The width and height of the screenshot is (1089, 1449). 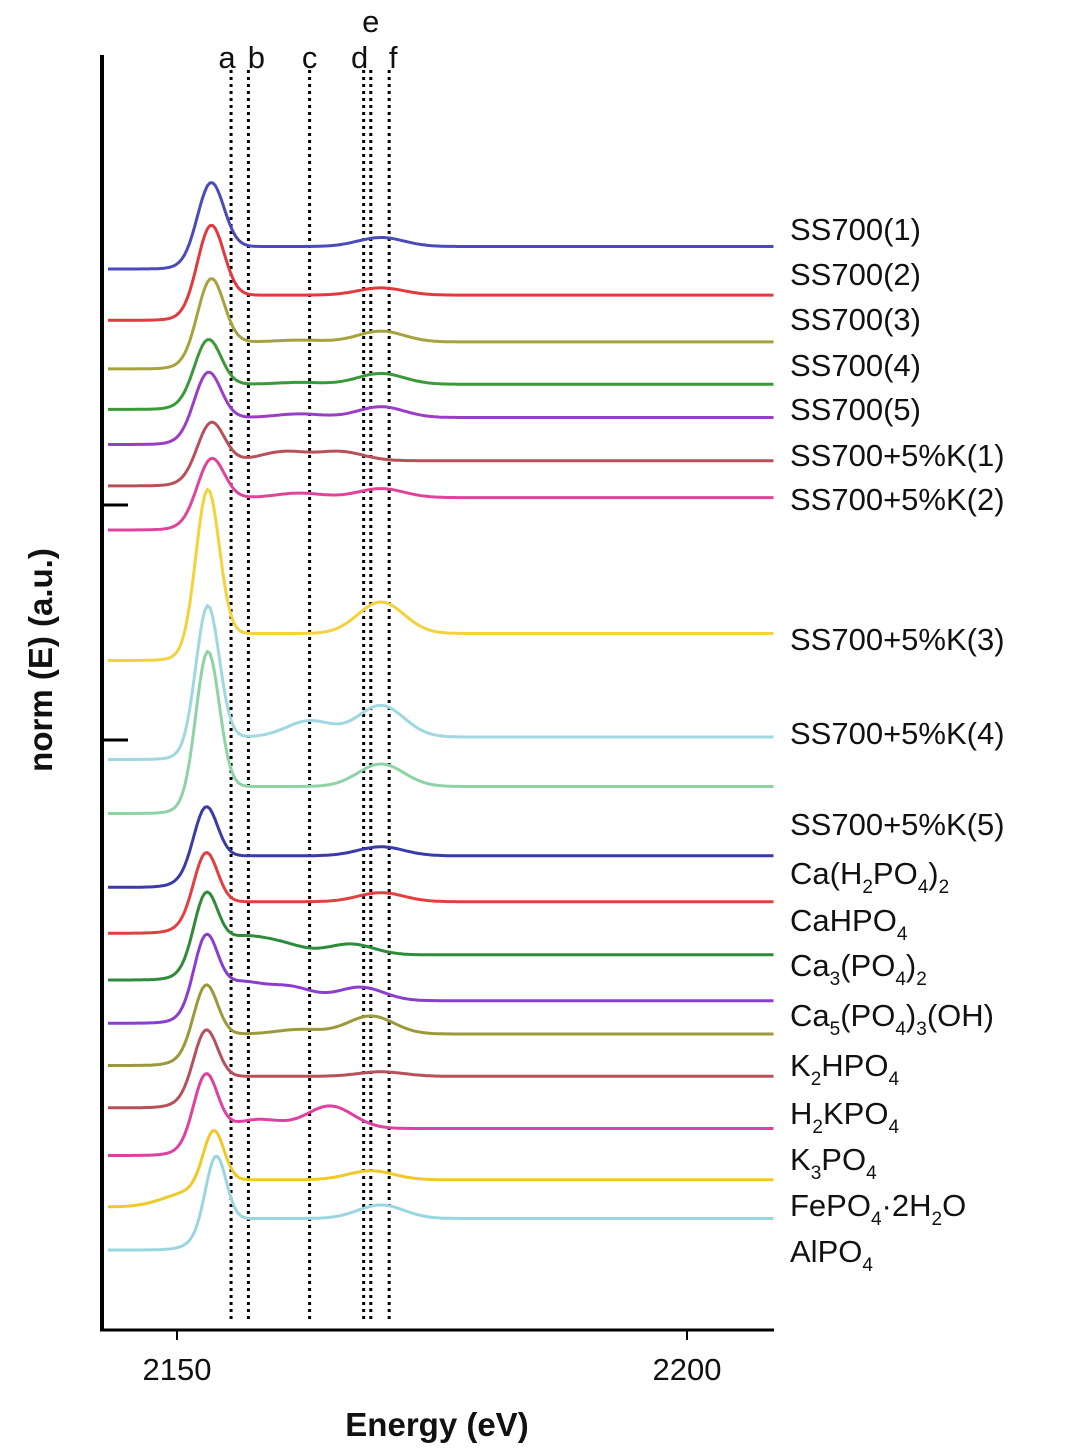 What do you see at coordinates (432, 1358) in the screenshot?
I see `x-ticks: 2150 2200` at bounding box center [432, 1358].